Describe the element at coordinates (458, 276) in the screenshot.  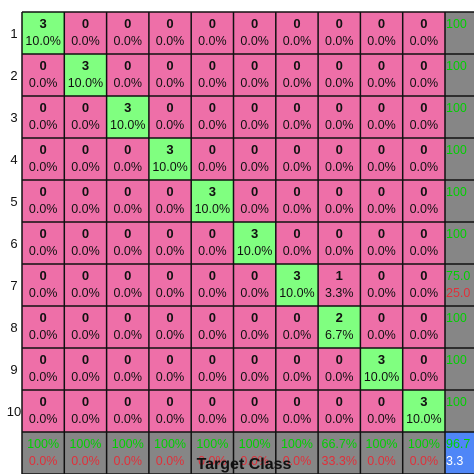
I see `row-summary-correct: 75.0` at that location.